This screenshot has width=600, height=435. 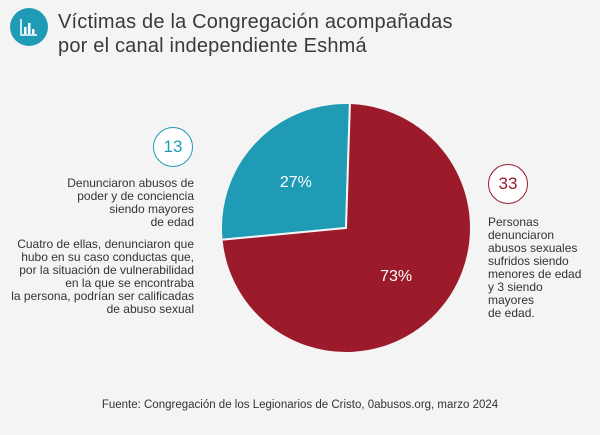 What do you see at coordinates (528, 261) in the screenshot?
I see `right-note-line: sufridos siendo` at bounding box center [528, 261].